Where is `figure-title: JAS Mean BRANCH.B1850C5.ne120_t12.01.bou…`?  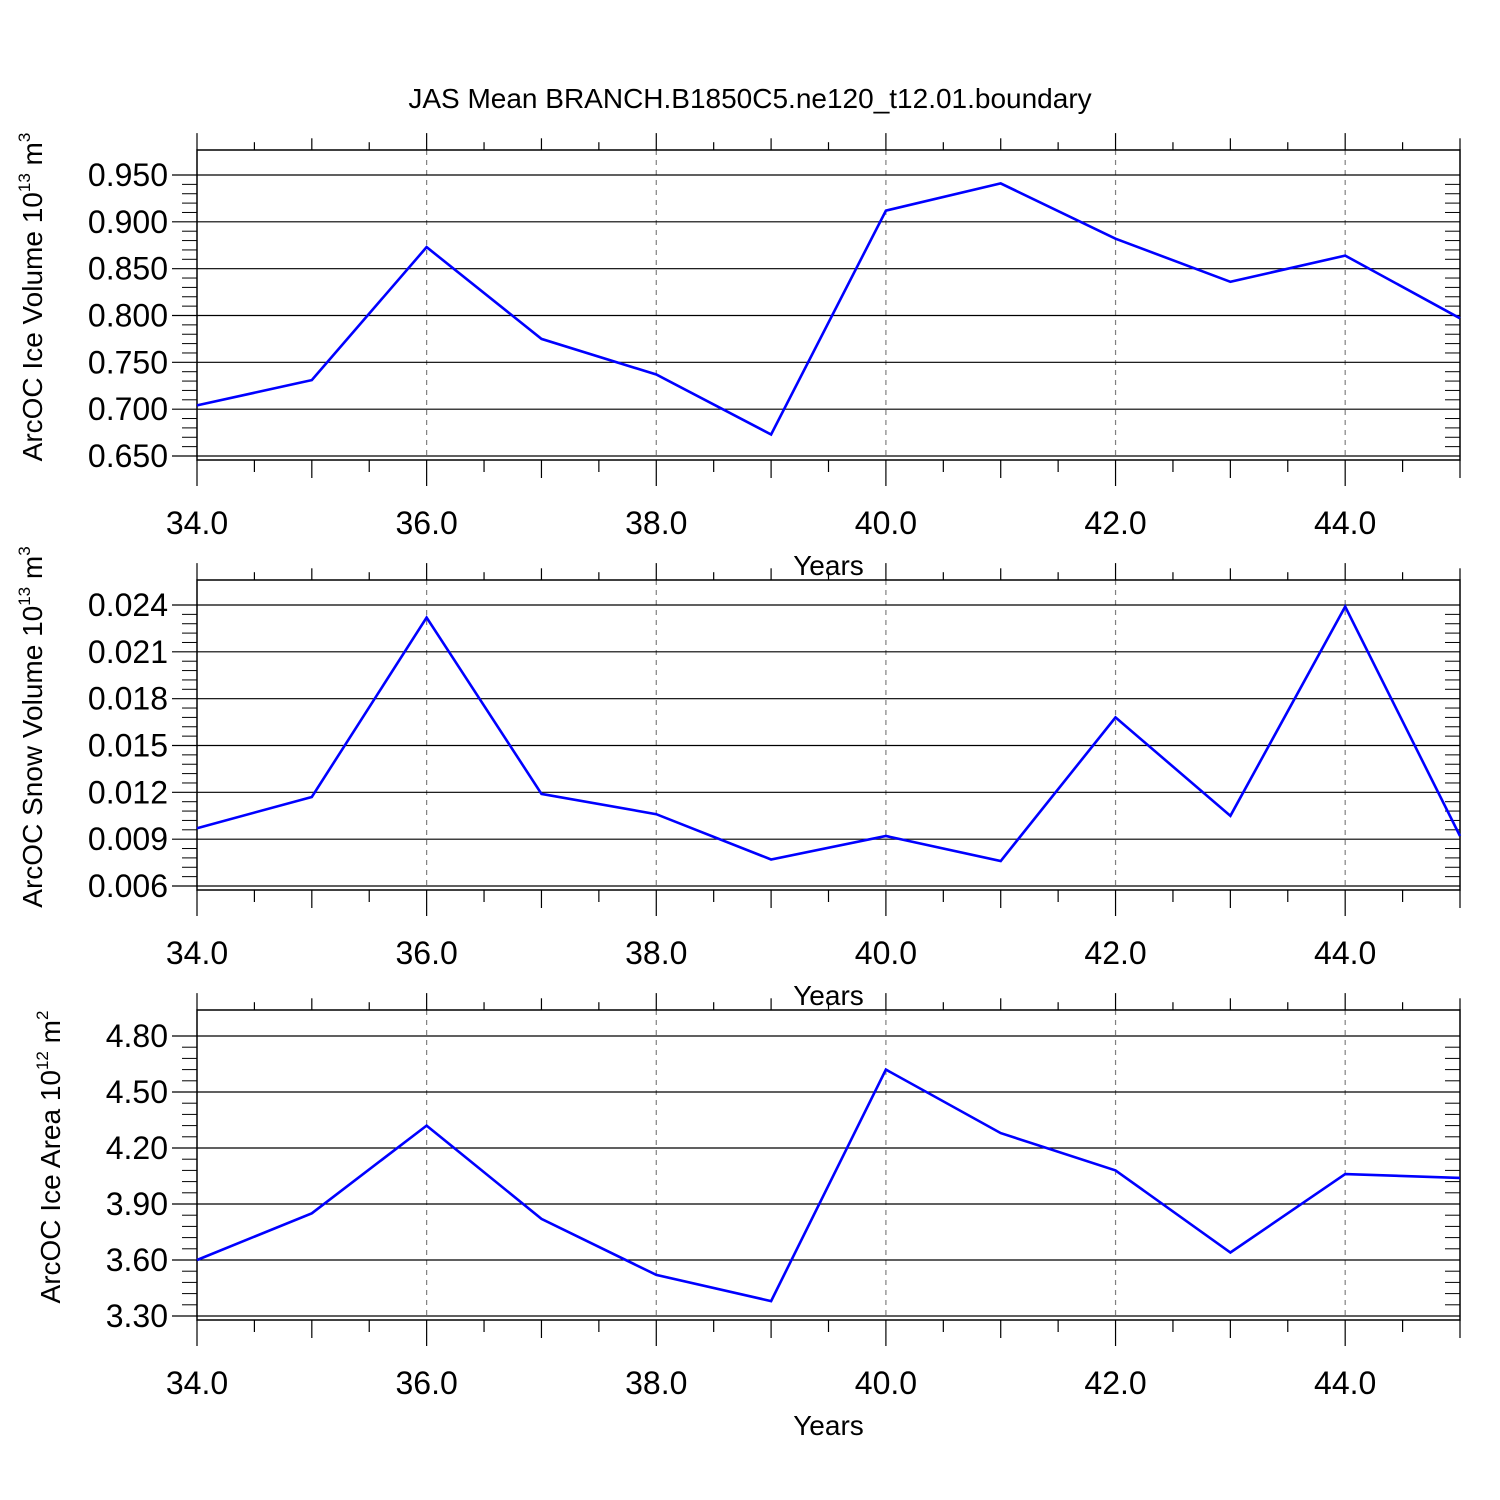
figure-title: JAS Mean BRANCH.B1850C5.ne120_t12.01.bou… is located at coordinates (749, 98).